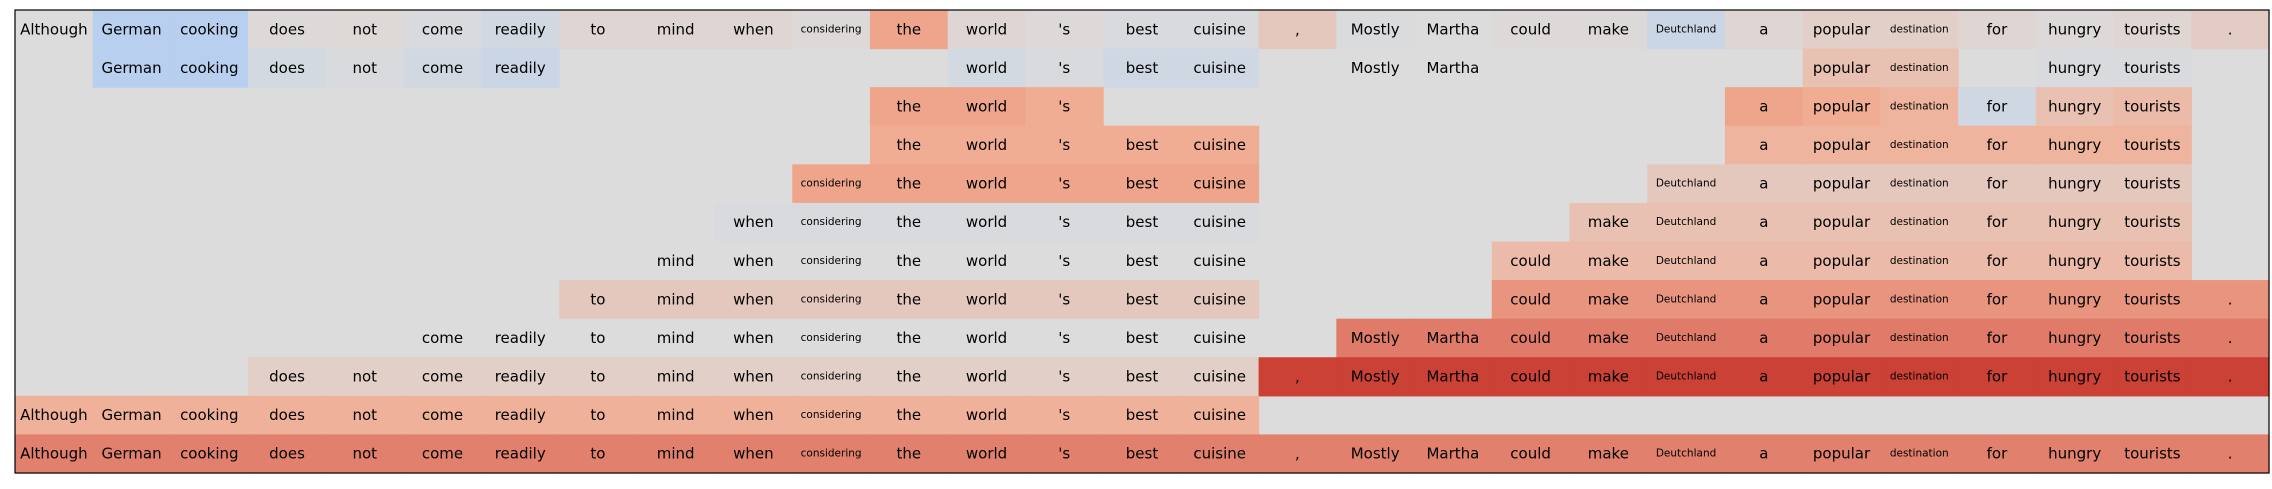 This screenshot has width=2272, height=489. I want to click on token-label: to, so click(597, 415).